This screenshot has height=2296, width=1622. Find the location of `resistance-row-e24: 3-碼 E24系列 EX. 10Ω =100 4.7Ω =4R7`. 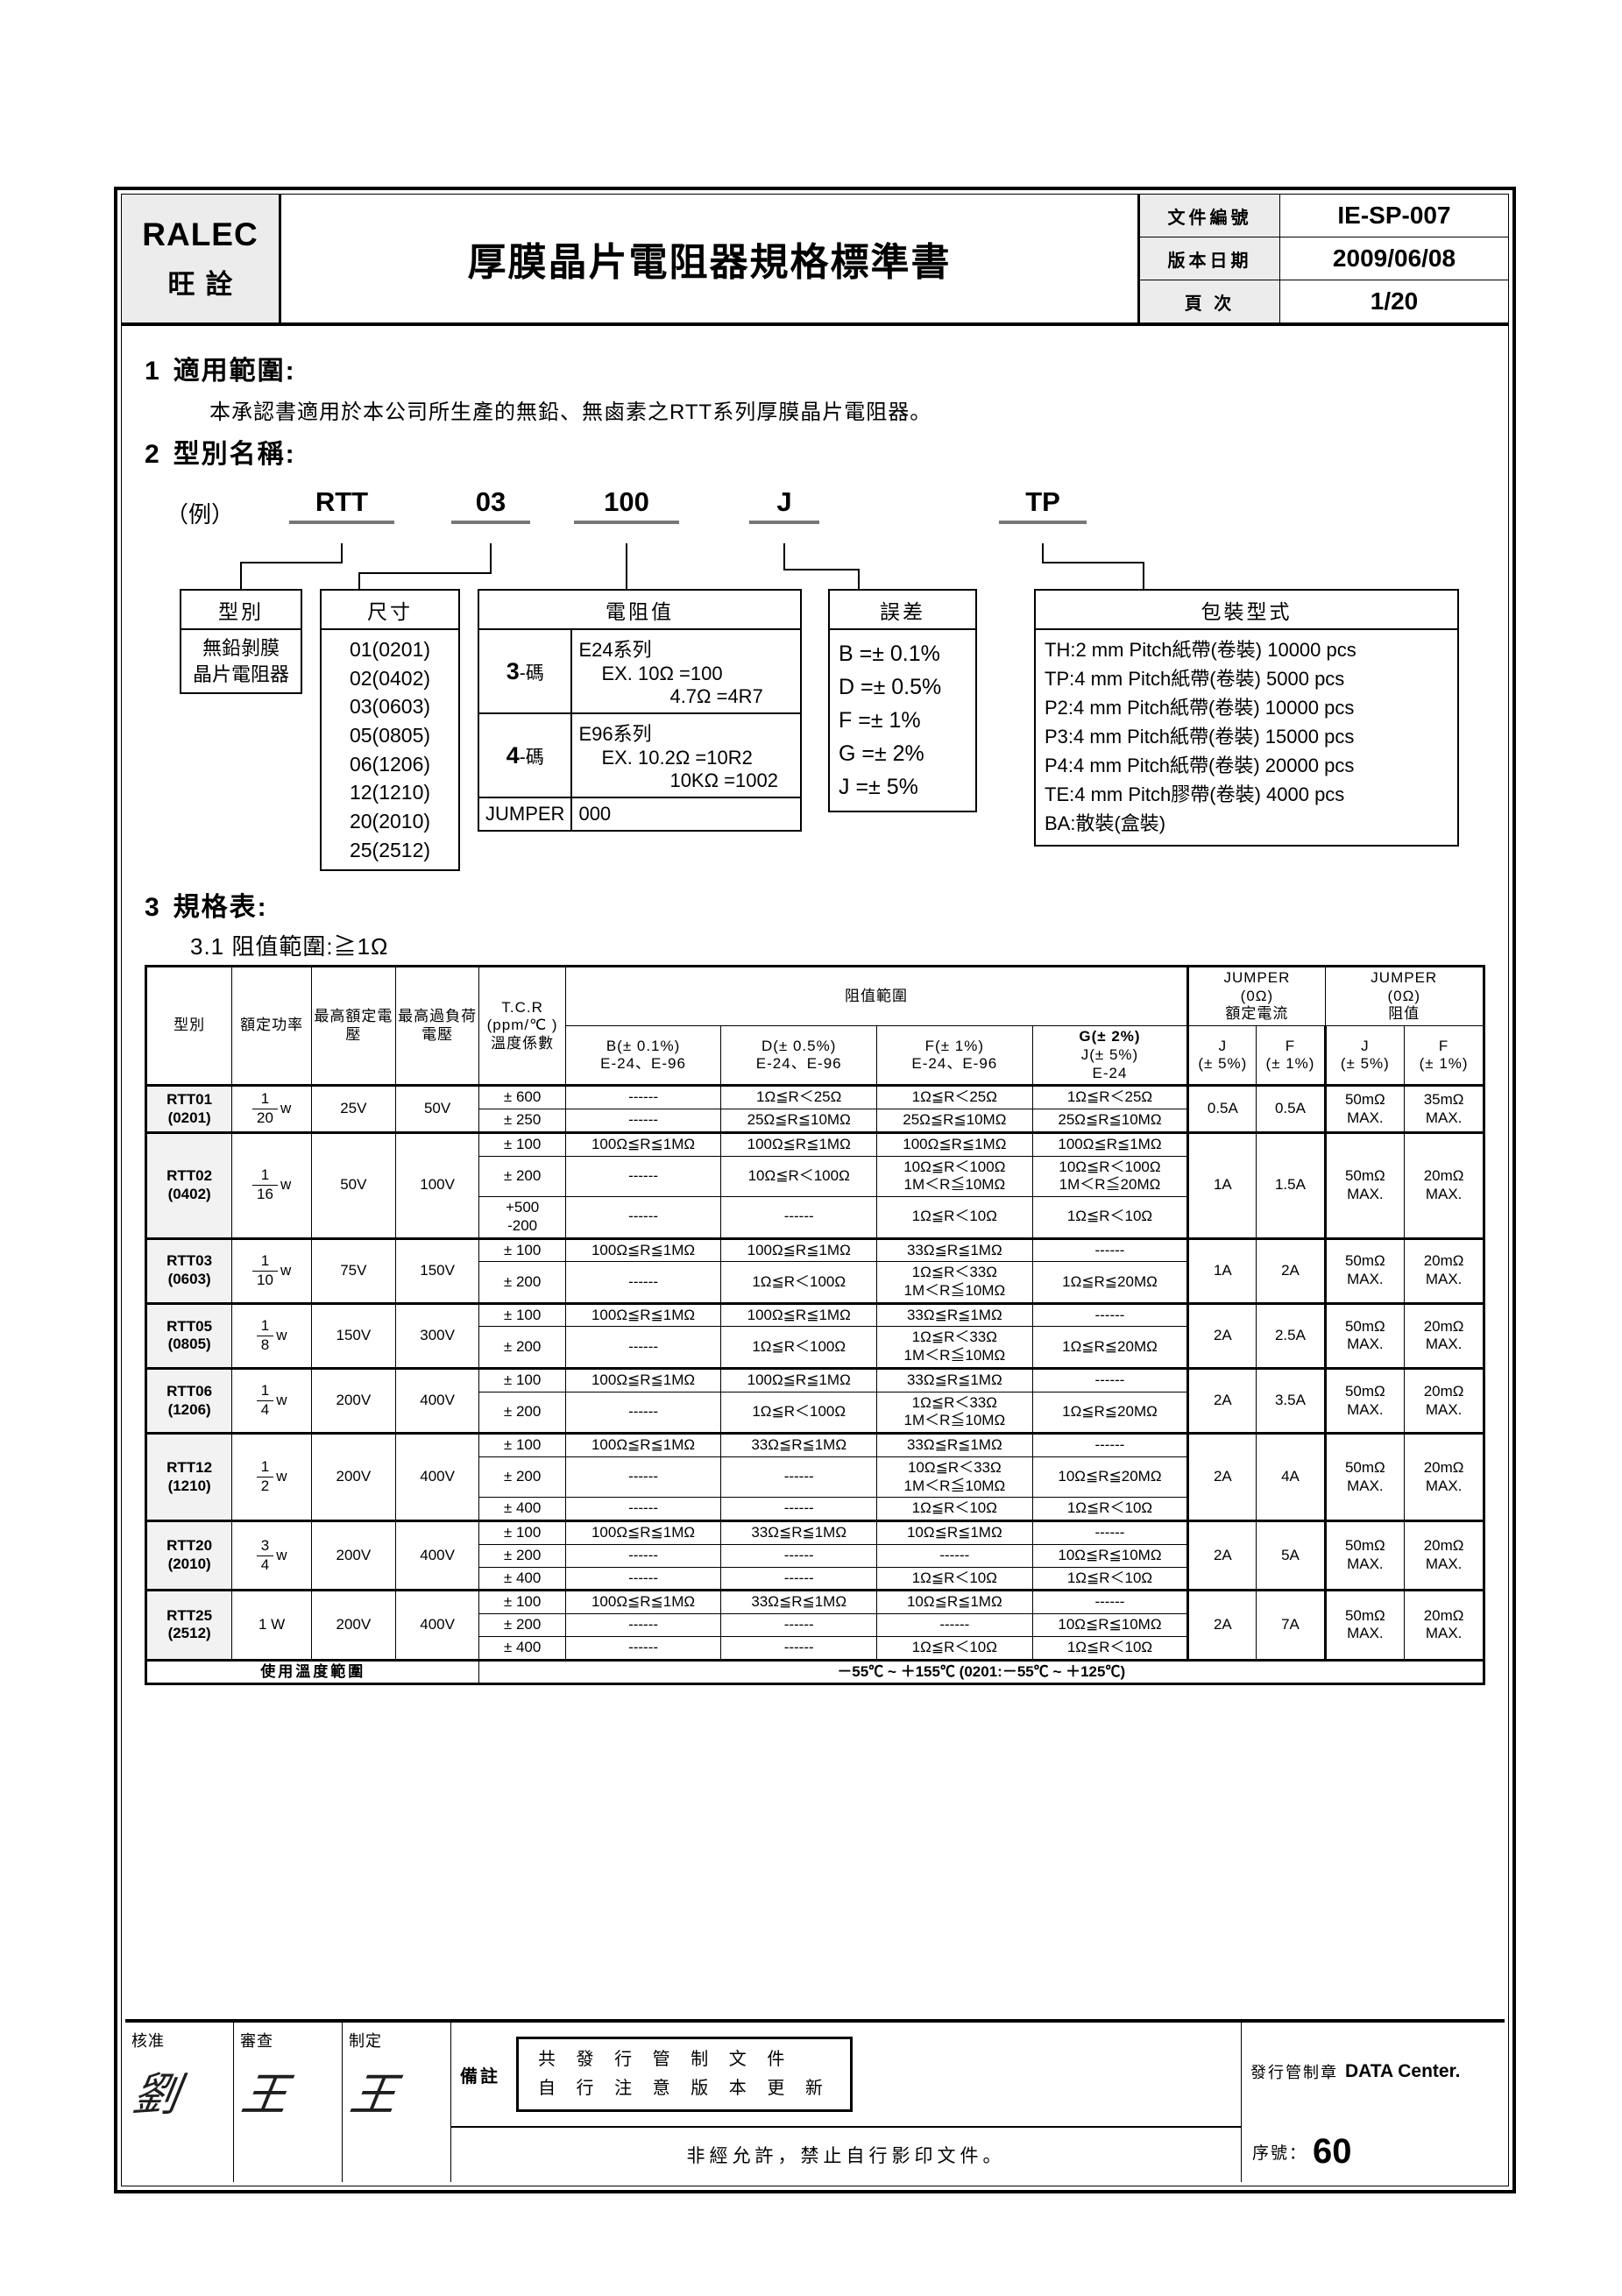

resistance-row-e24: 3-碼 E24系列 EX. 10Ω =100 4.7Ω =4R7 is located at coordinates (639, 672).